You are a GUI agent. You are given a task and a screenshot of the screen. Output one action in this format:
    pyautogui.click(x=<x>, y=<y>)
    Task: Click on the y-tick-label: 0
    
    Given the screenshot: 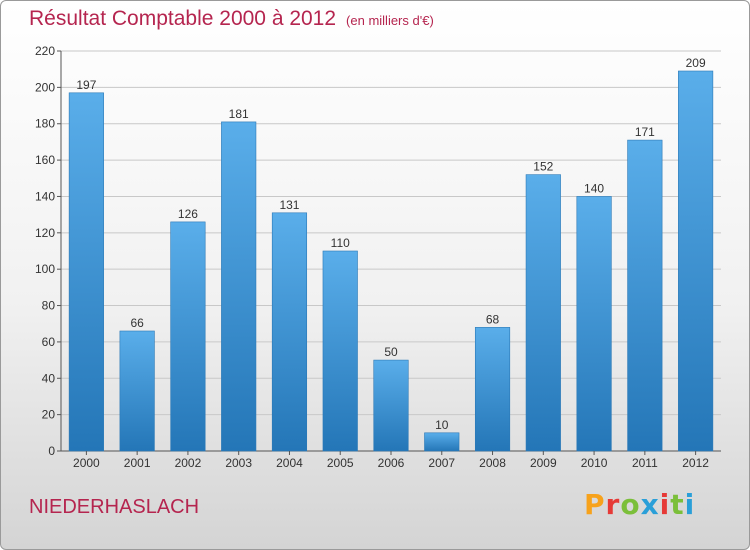 What is the action you would take?
    pyautogui.click(x=51, y=451)
    